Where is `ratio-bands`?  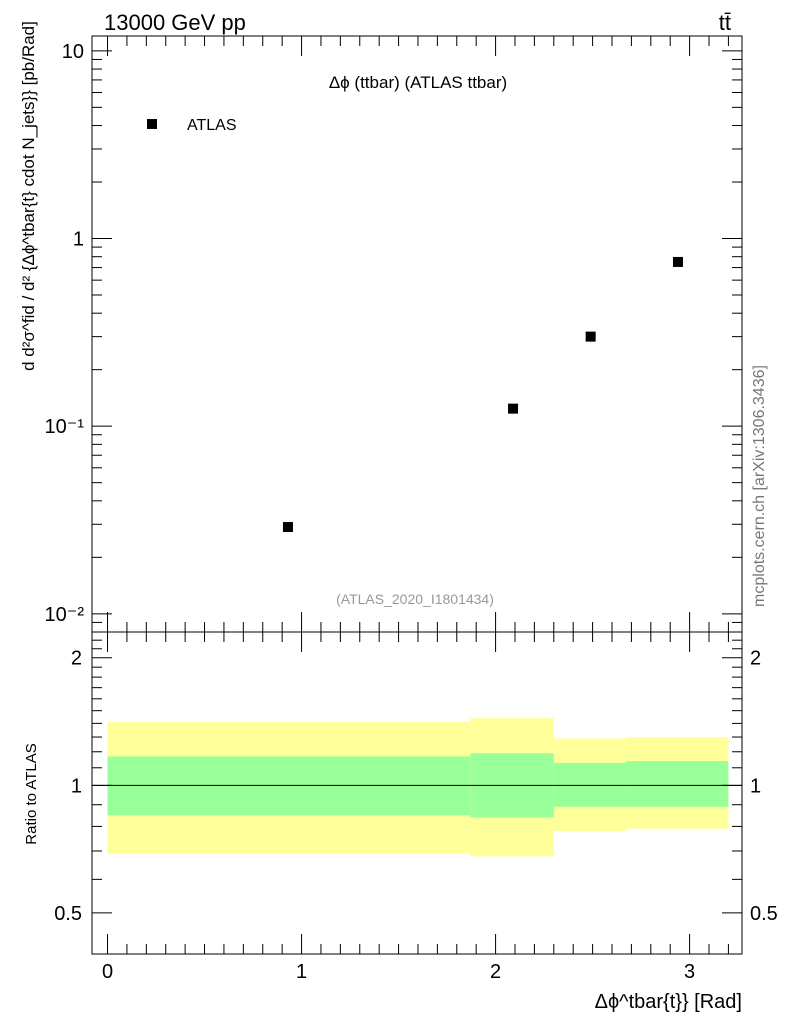 ratio-bands is located at coordinates (418, 787).